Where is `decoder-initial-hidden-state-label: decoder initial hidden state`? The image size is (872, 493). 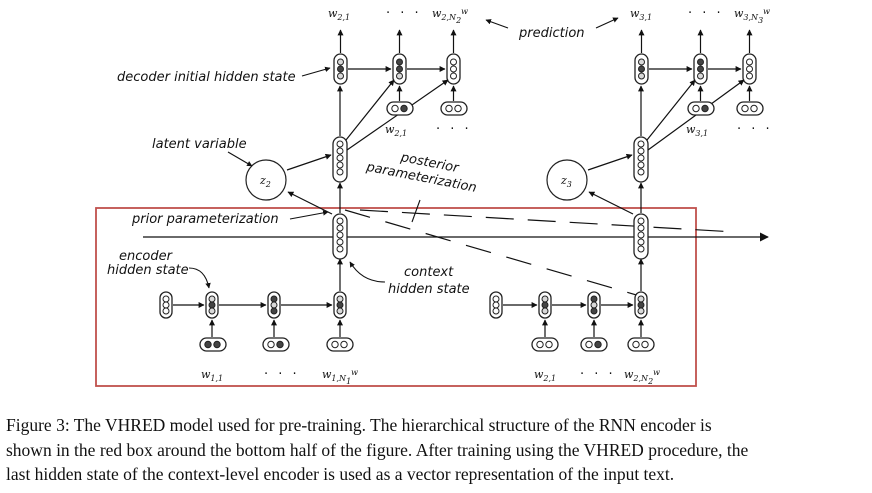
decoder-initial-hidden-state-label: decoder initial hidden state is located at coordinates (206, 77).